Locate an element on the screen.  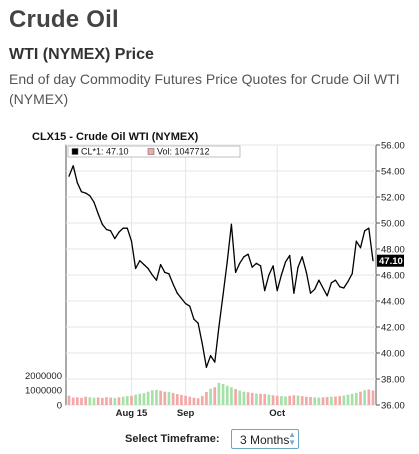
legend-label: CL*1: 47.10 is located at coordinates (105, 152).